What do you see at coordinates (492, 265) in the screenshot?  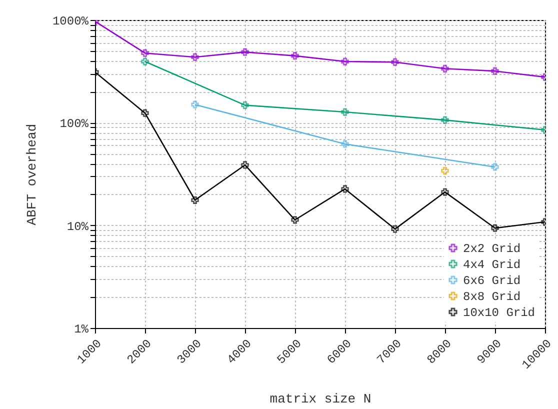 I see `legend-label: 4x4 Grid` at bounding box center [492, 265].